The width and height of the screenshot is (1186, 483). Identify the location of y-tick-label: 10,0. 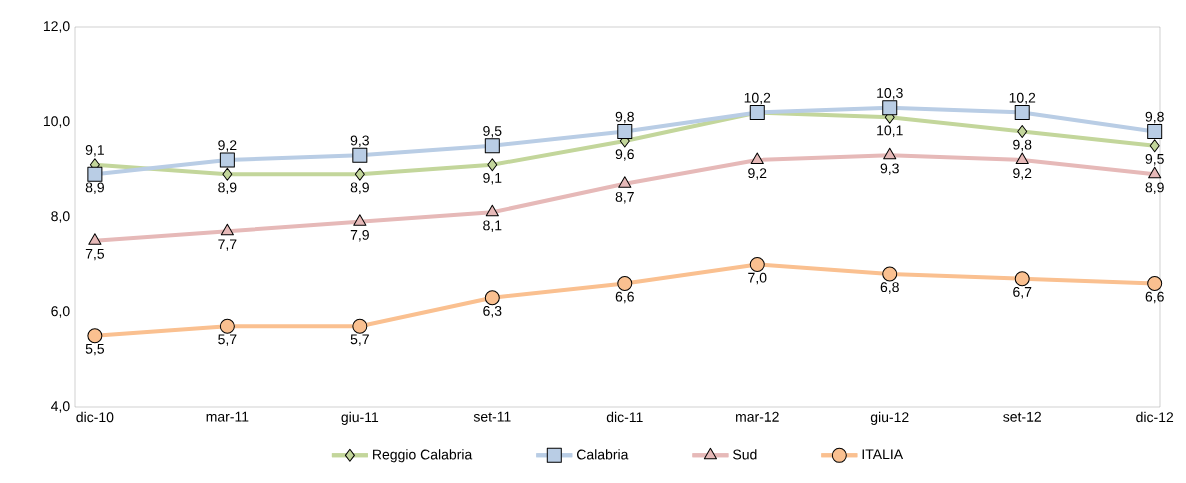
(56, 122).